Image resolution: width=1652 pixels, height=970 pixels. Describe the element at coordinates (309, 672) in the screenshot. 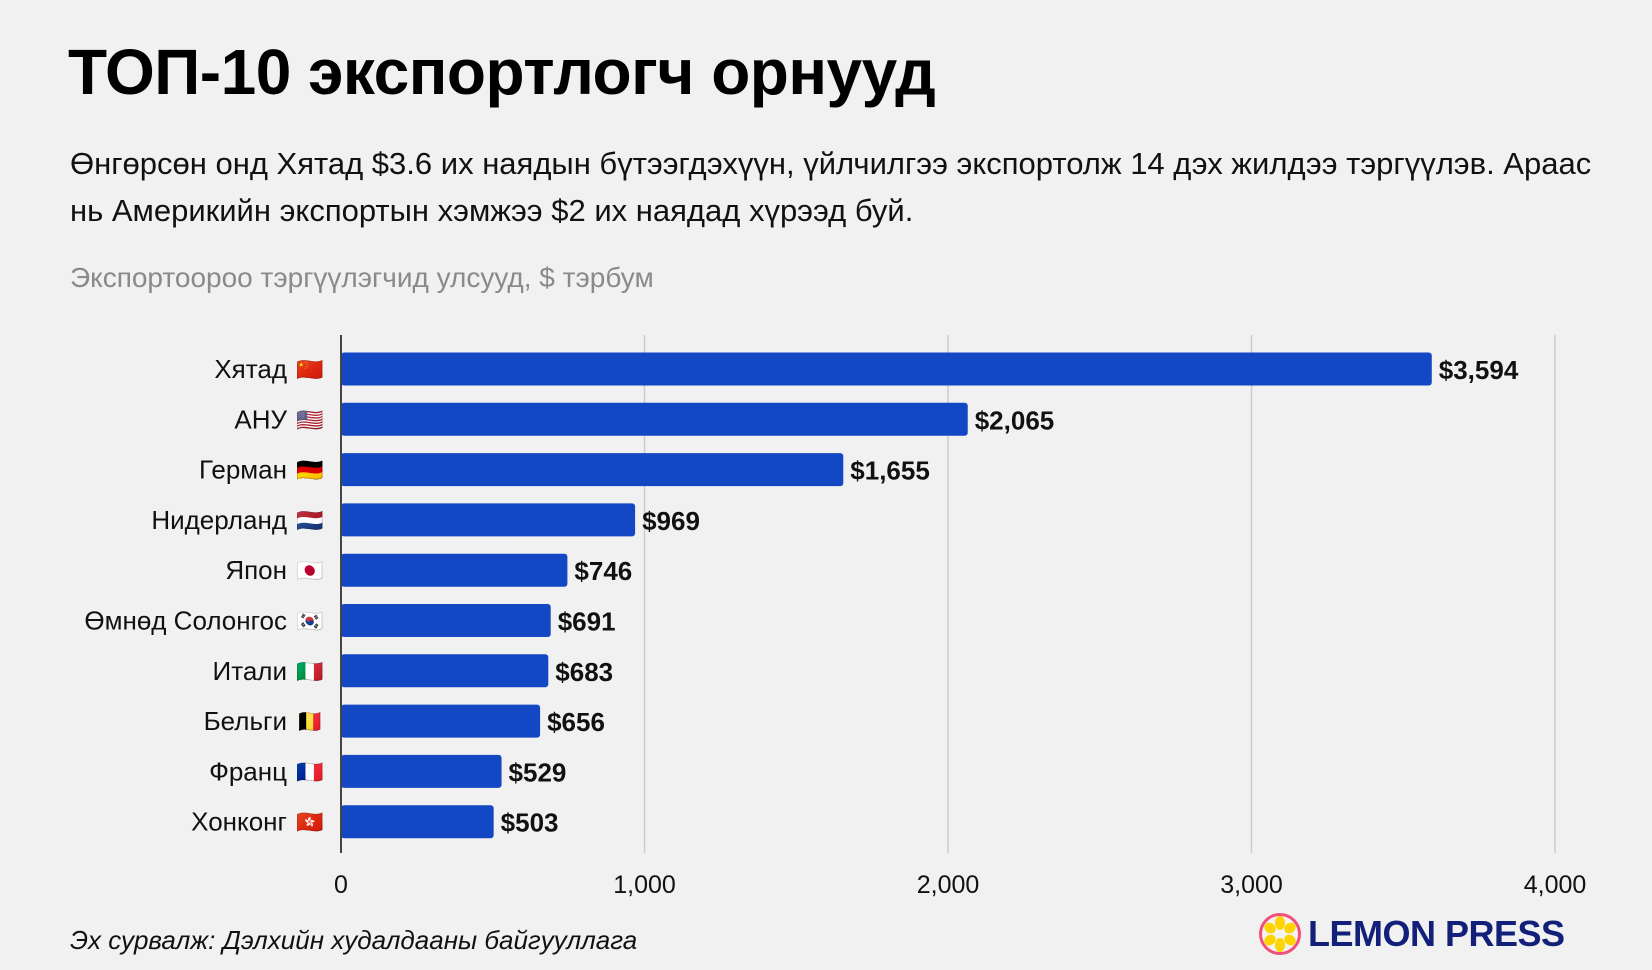

I see `flag-icon: 🇮🇹` at that location.